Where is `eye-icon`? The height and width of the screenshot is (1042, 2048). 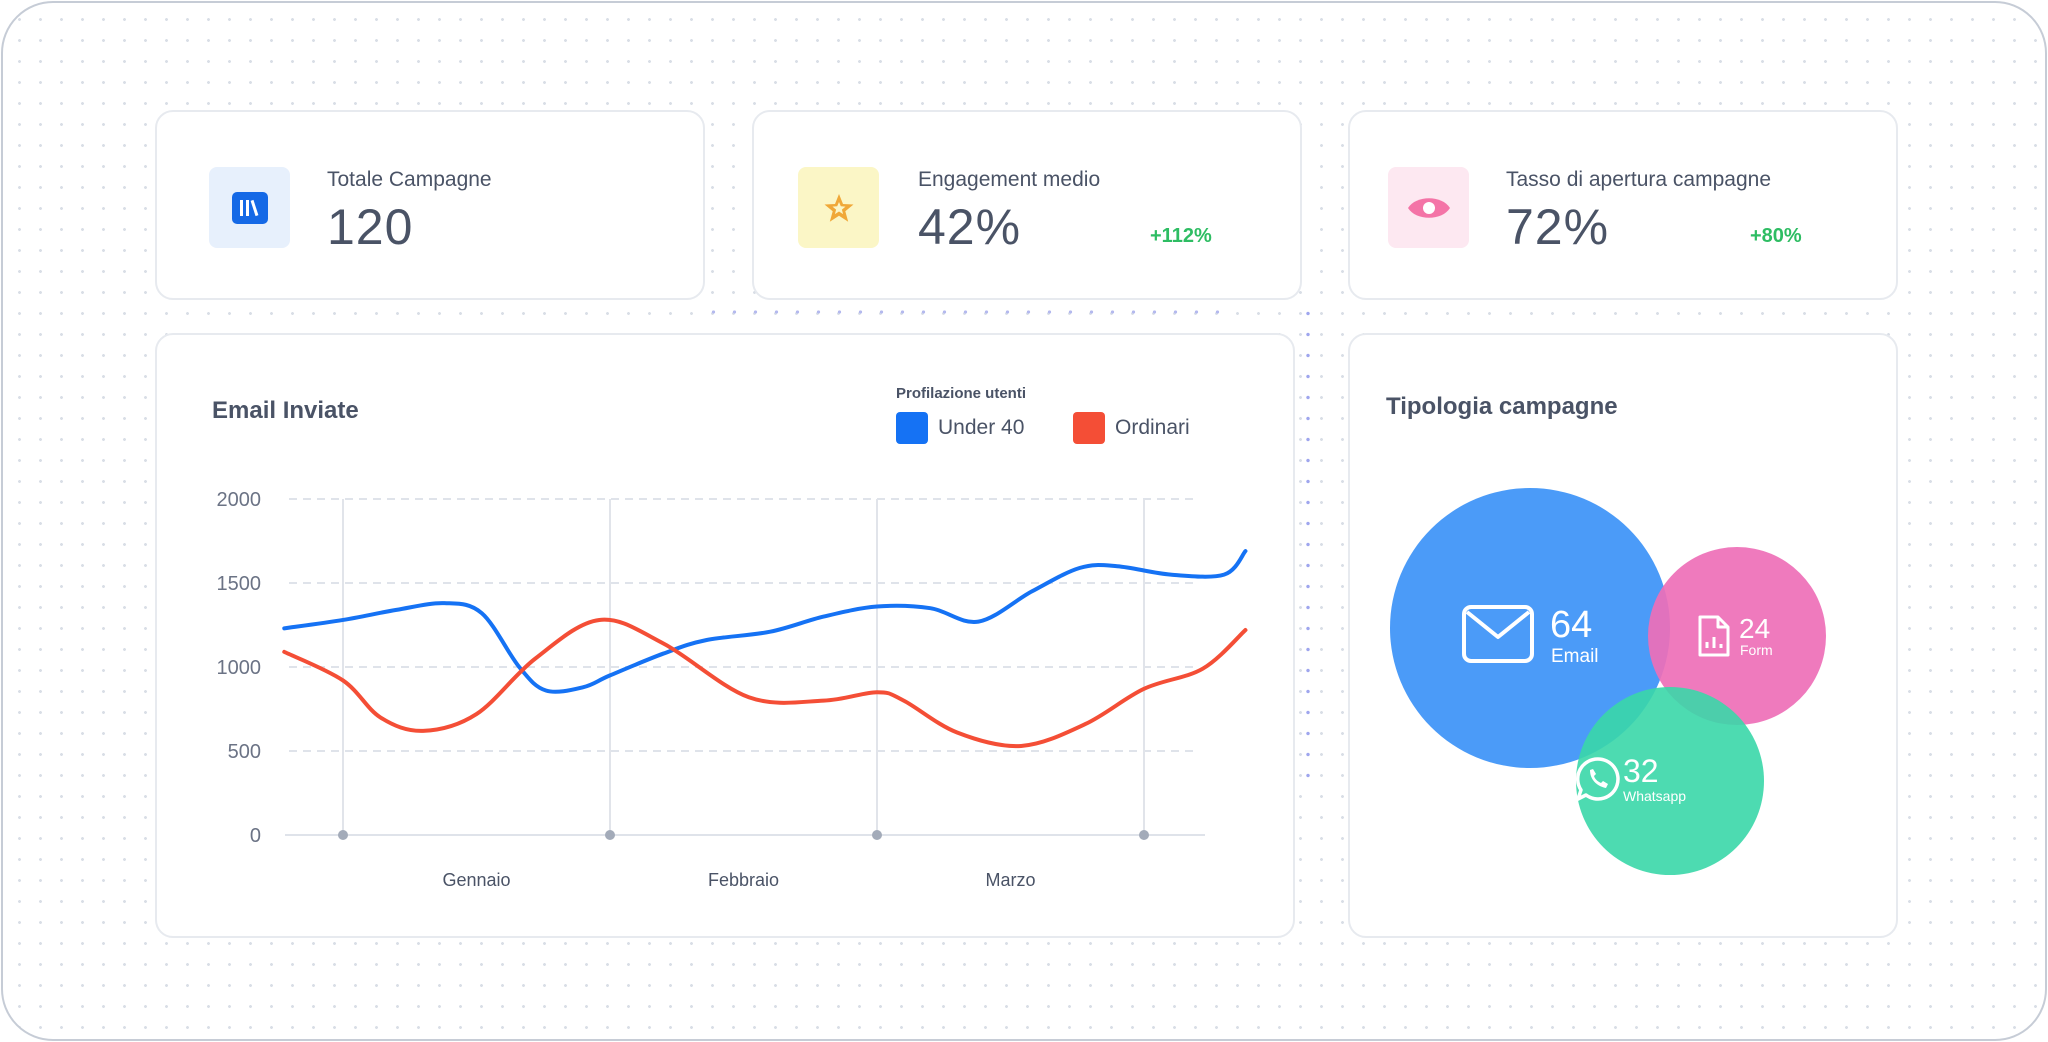 eye-icon is located at coordinates (1428, 207).